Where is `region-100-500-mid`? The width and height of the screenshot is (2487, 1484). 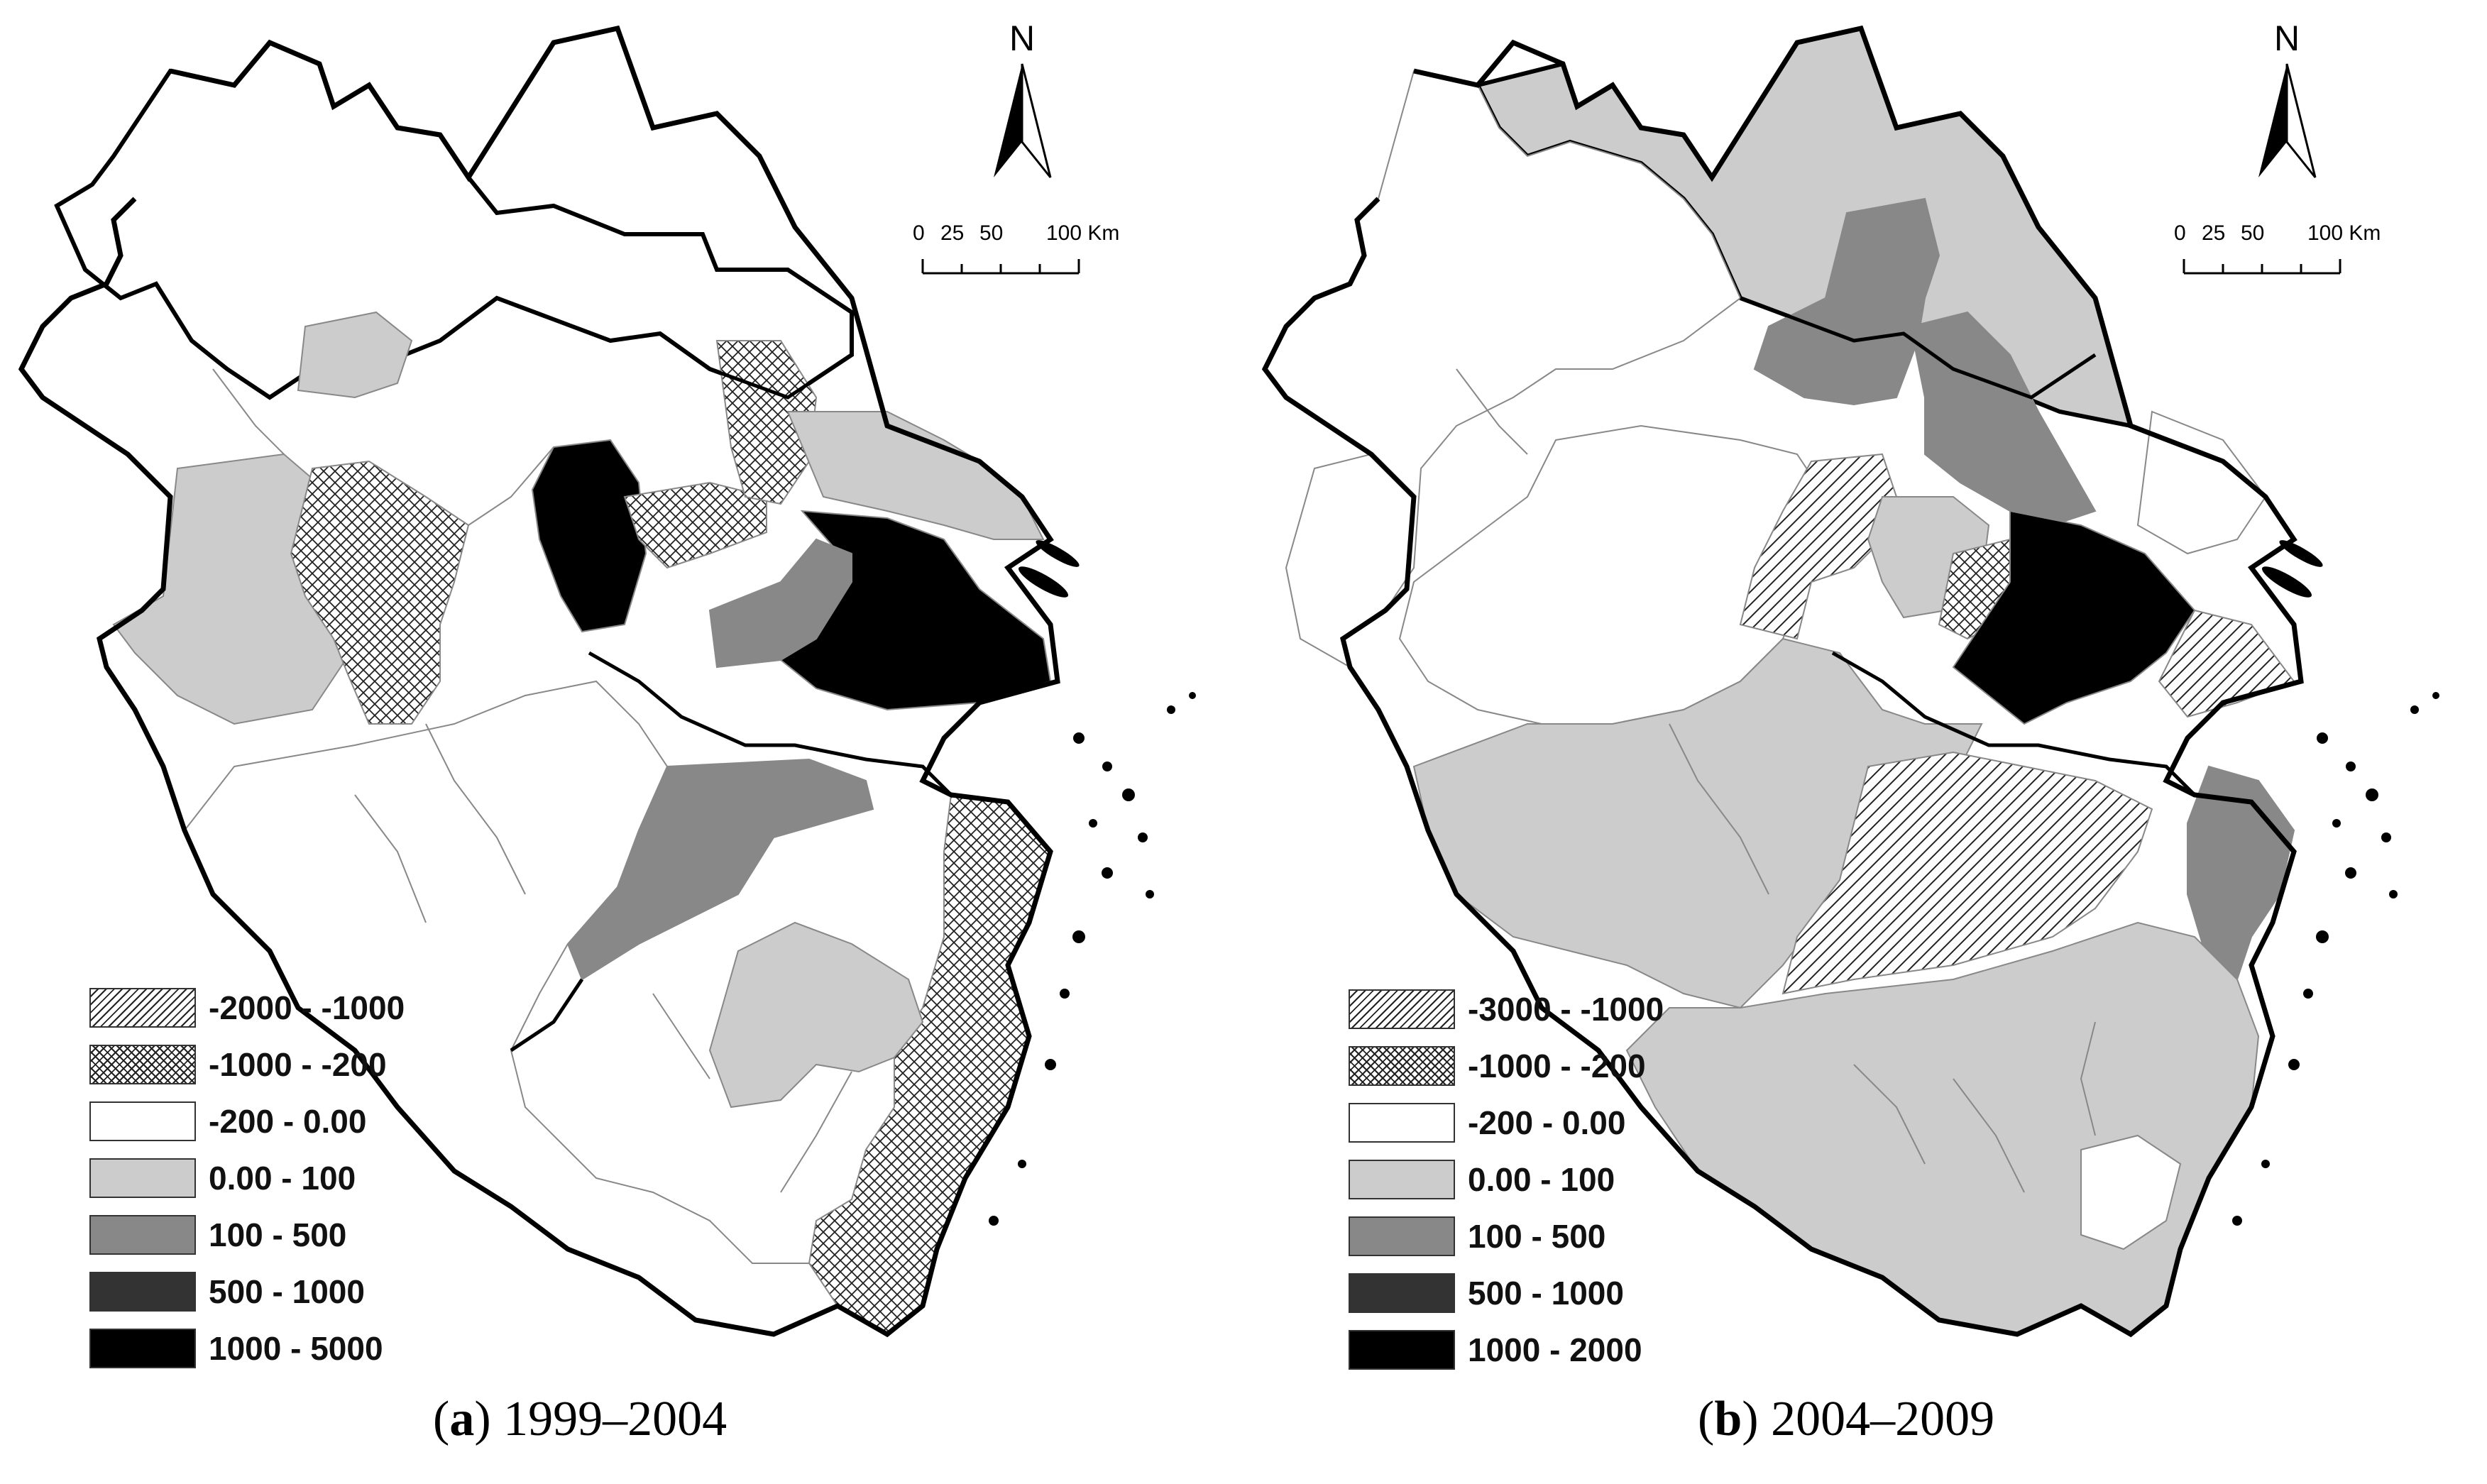 region-100-500-mid is located at coordinates (780, 603).